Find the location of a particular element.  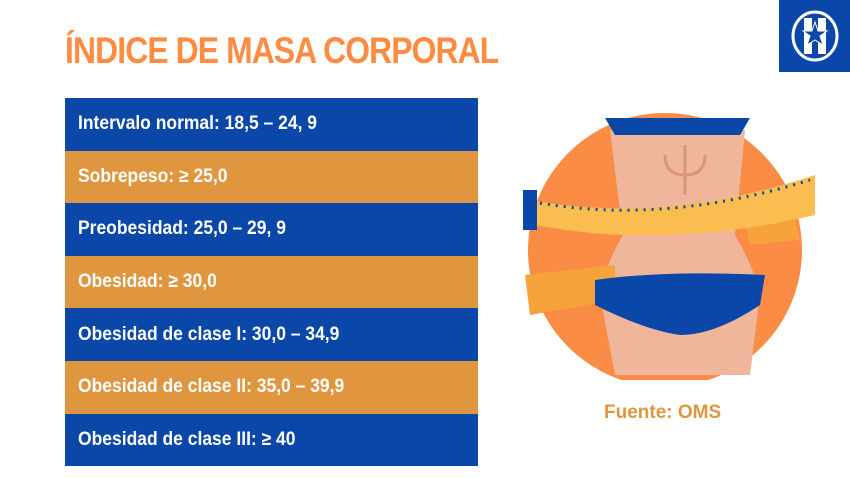

bmi-row: Preobesidad: 25,0 – 29, 9 is located at coordinates (271, 229).